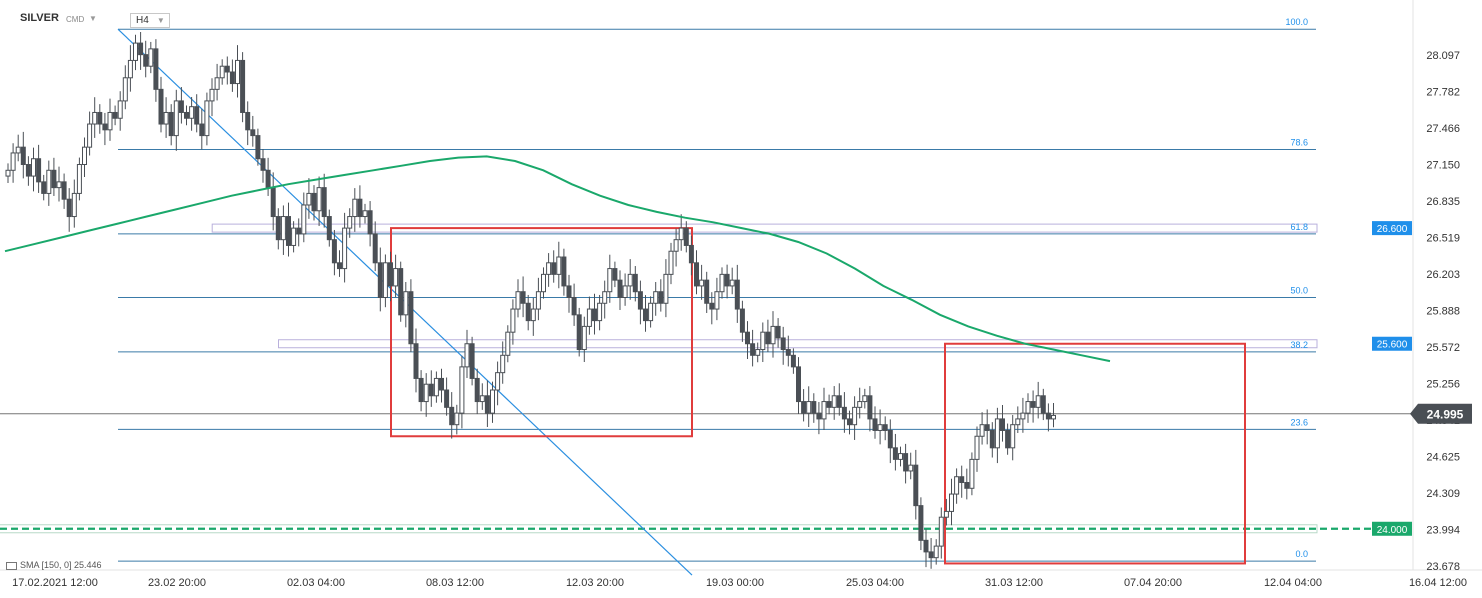  I want to click on fib-level-label: 23.6, so click(1299, 422).